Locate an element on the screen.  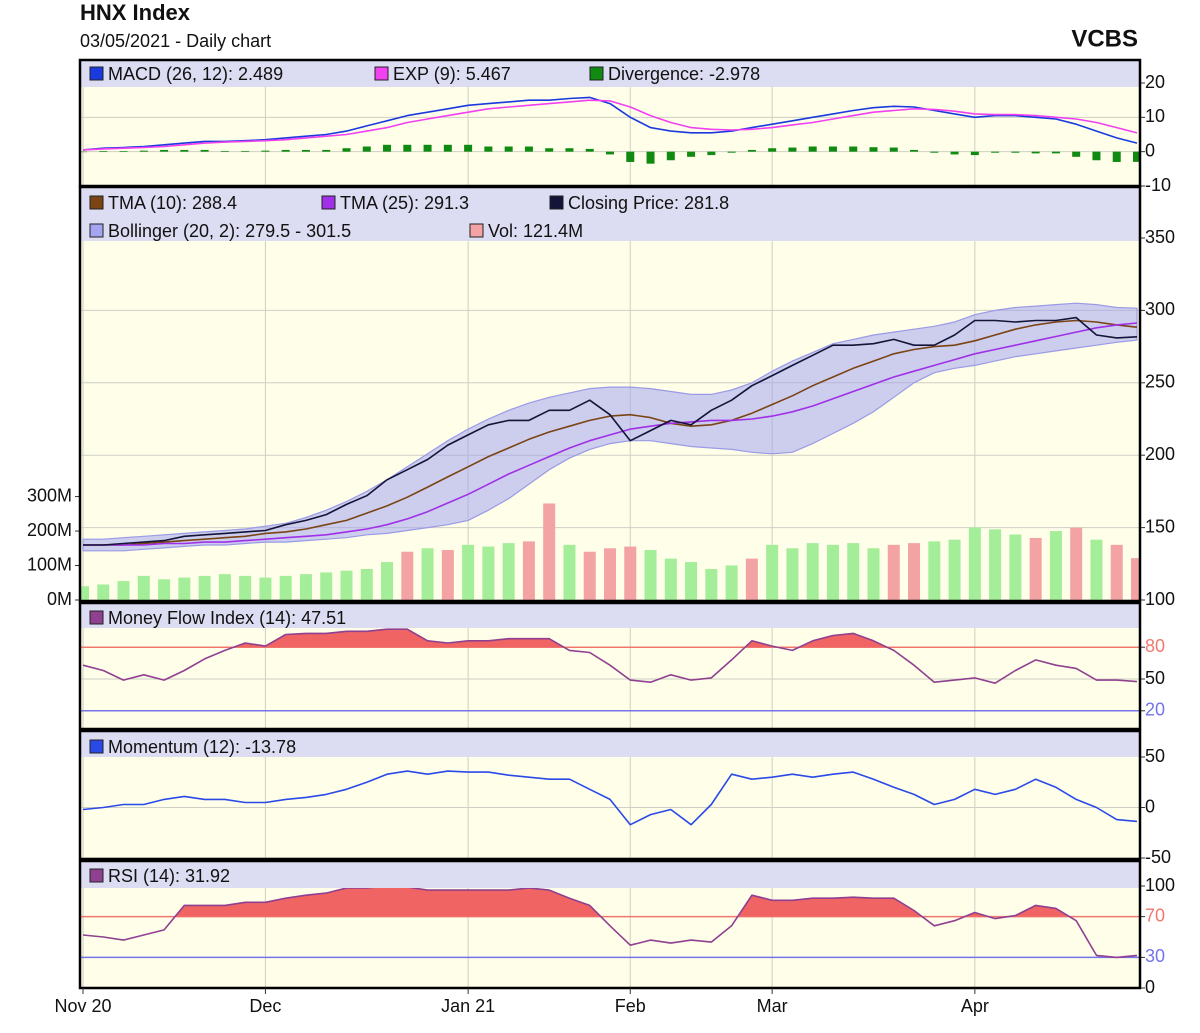
y2-tick-label: 0M is located at coordinates (59, 599).